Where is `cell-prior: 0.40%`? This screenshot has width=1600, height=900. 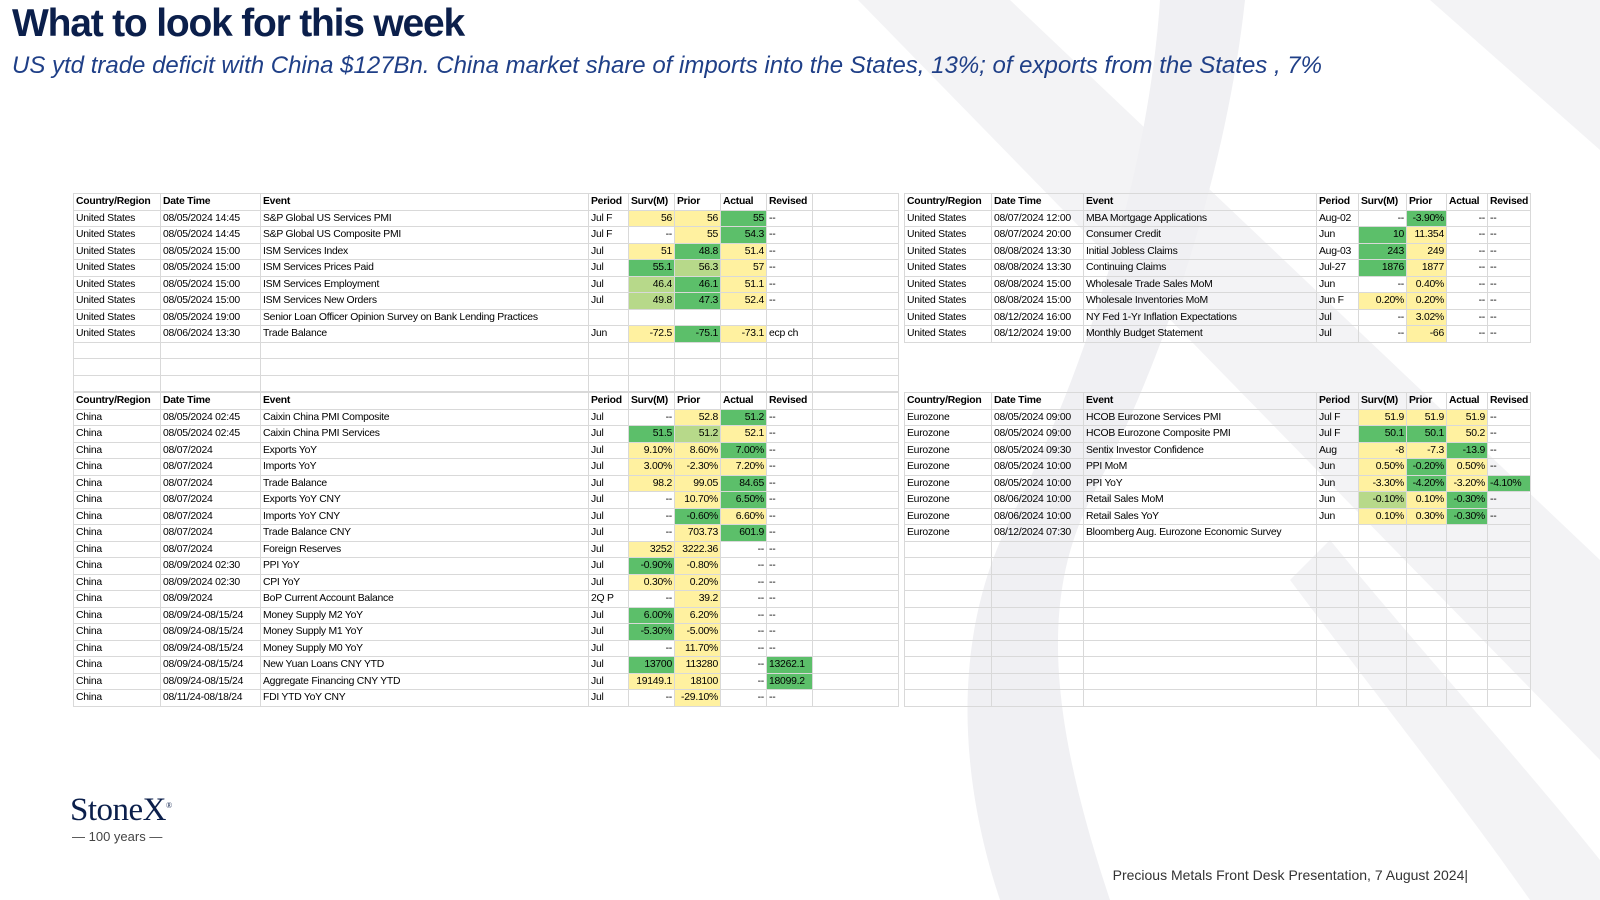 cell-prior: 0.40% is located at coordinates (1426, 284).